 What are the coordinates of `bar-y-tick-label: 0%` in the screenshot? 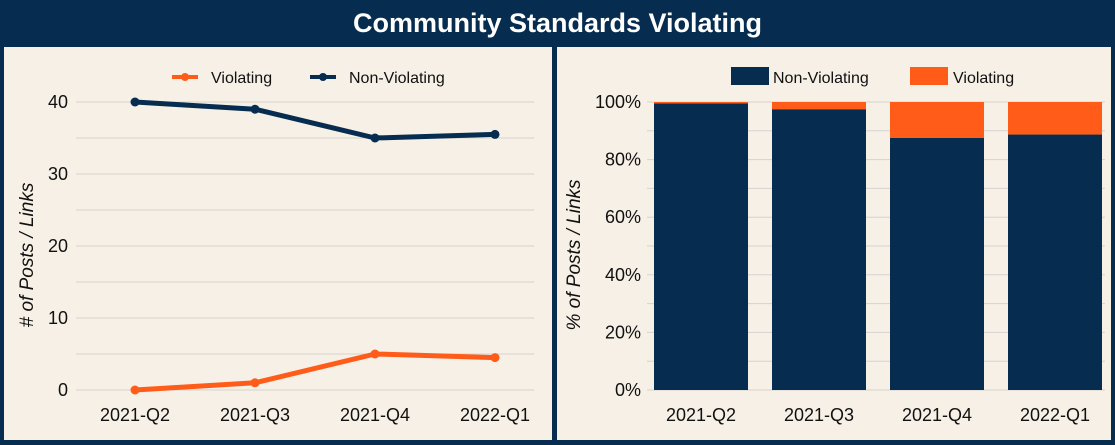 It's located at (628, 390).